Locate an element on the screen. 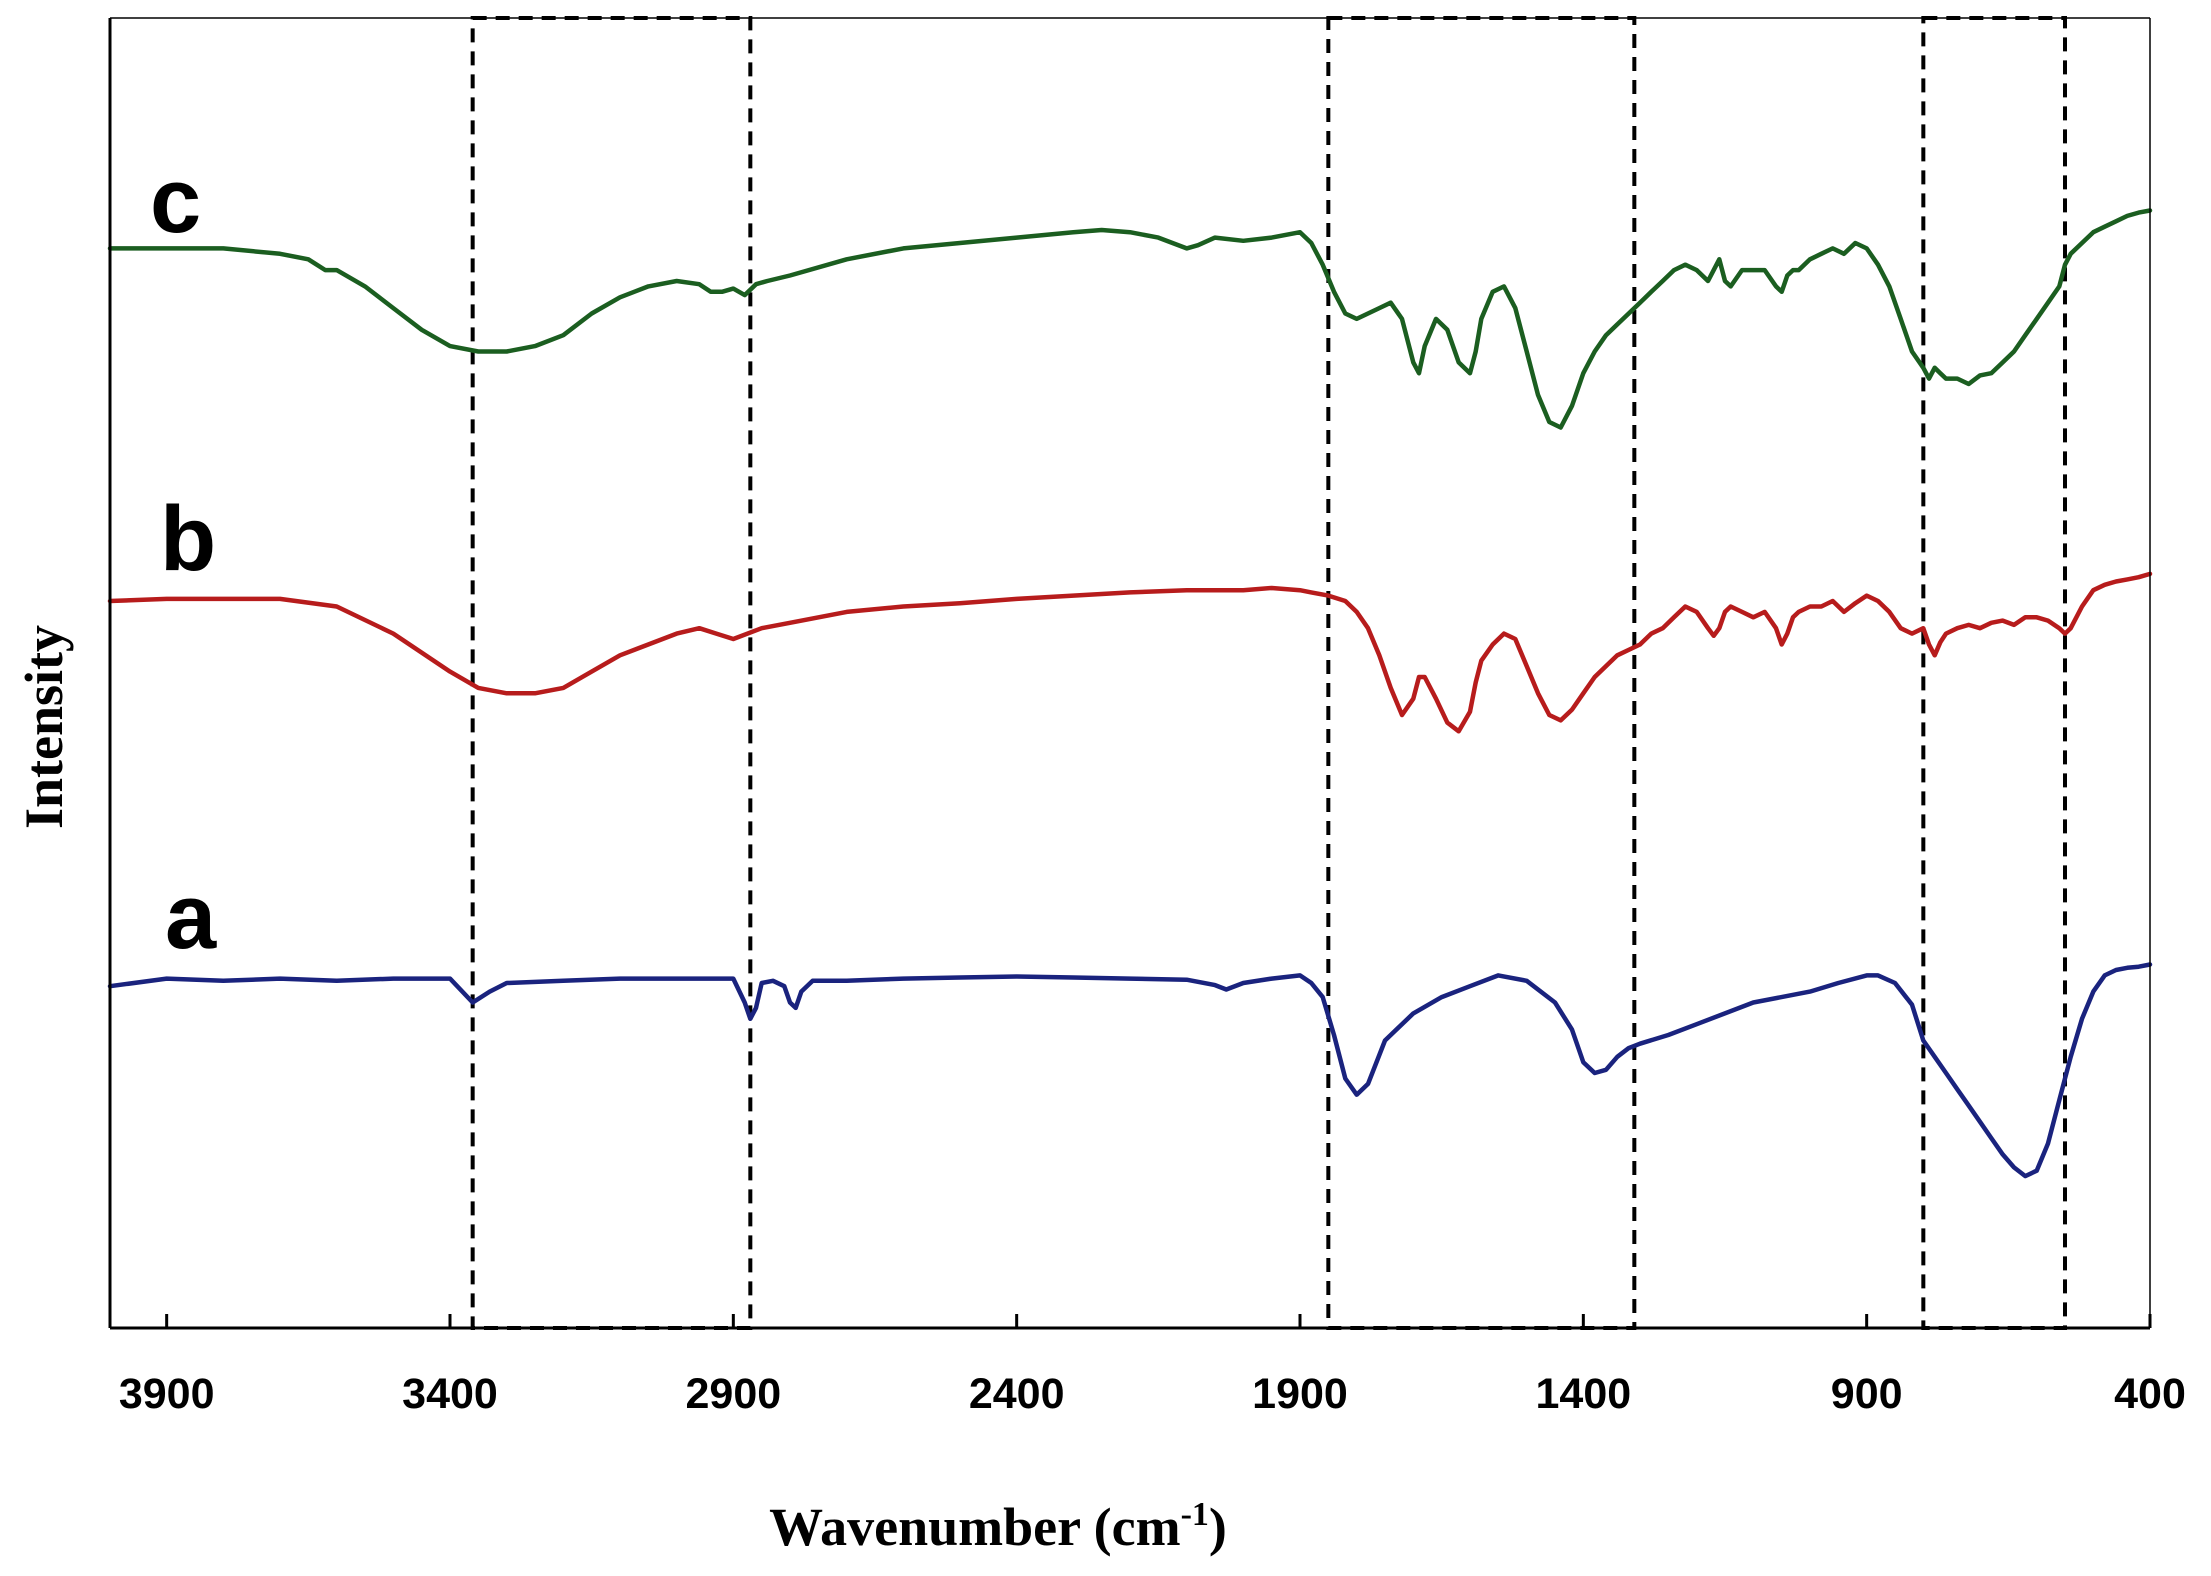  x-tick-label-3900: 3900 is located at coordinates (167, 1394).